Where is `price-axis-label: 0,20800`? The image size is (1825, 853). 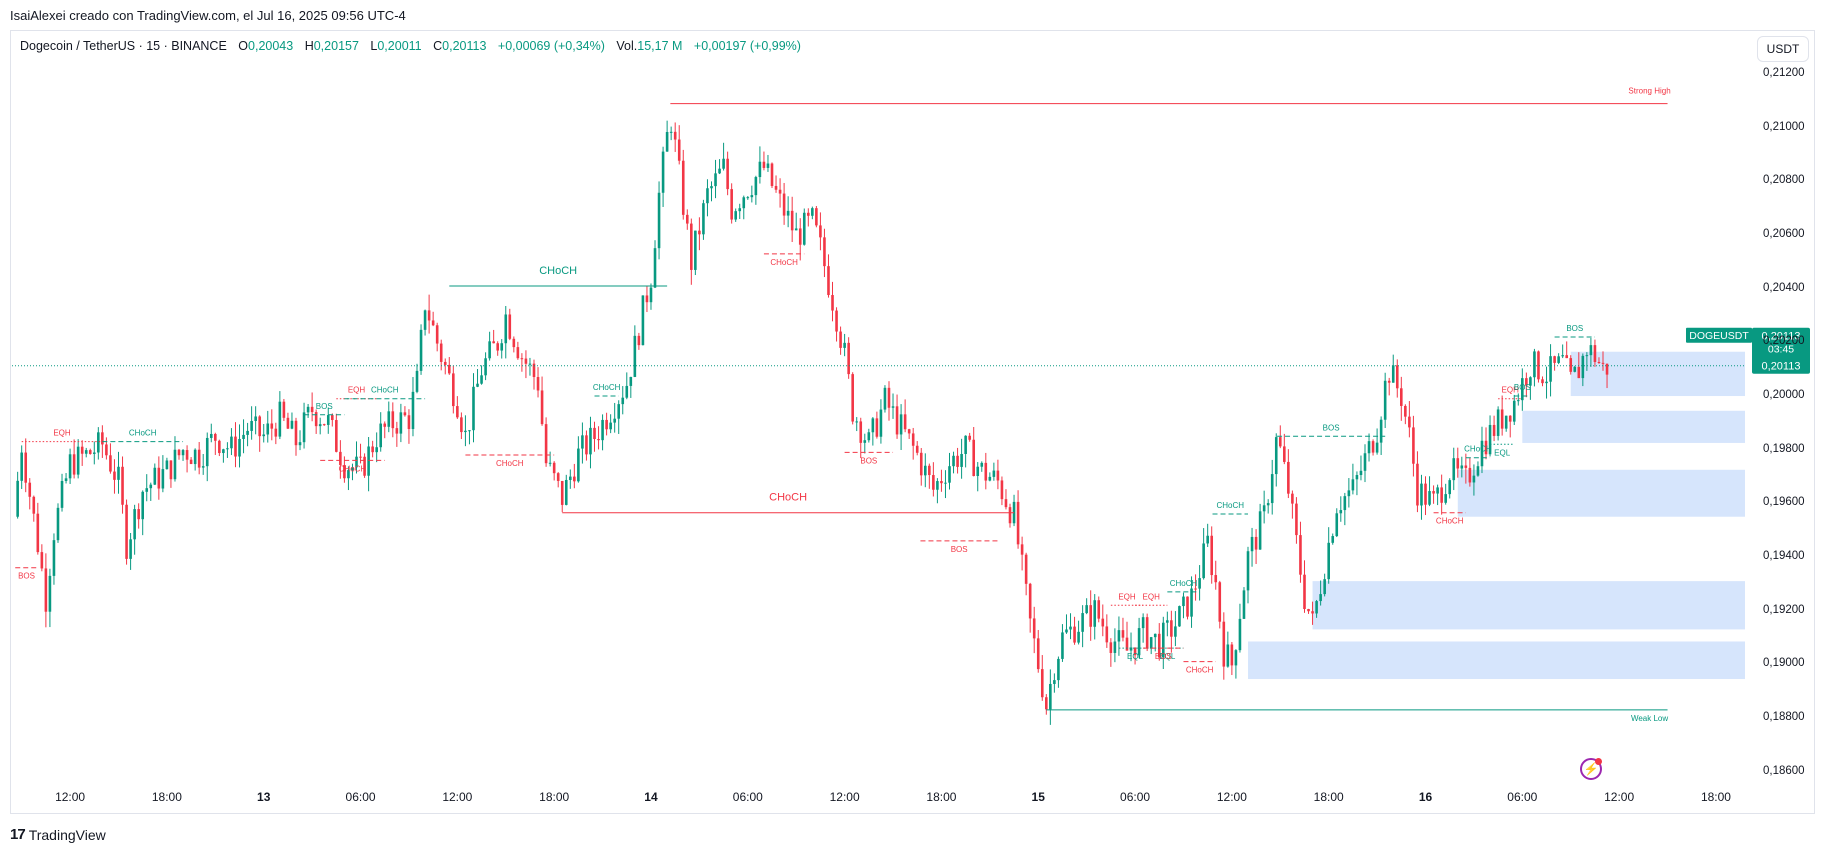 price-axis-label: 0,20800 is located at coordinates (1784, 180).